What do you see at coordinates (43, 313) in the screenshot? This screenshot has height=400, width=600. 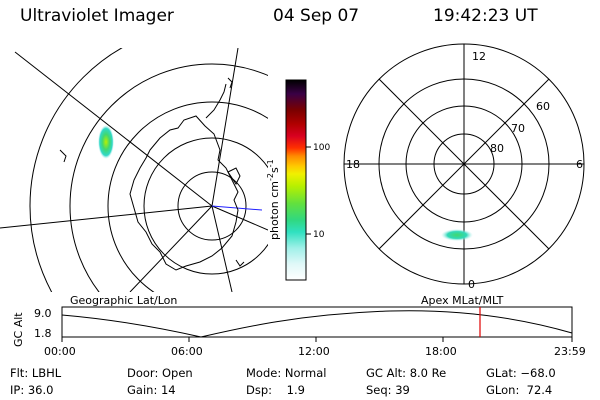 I see `altitude-ytick-max: 9.0` at bounding box center [43, 313].